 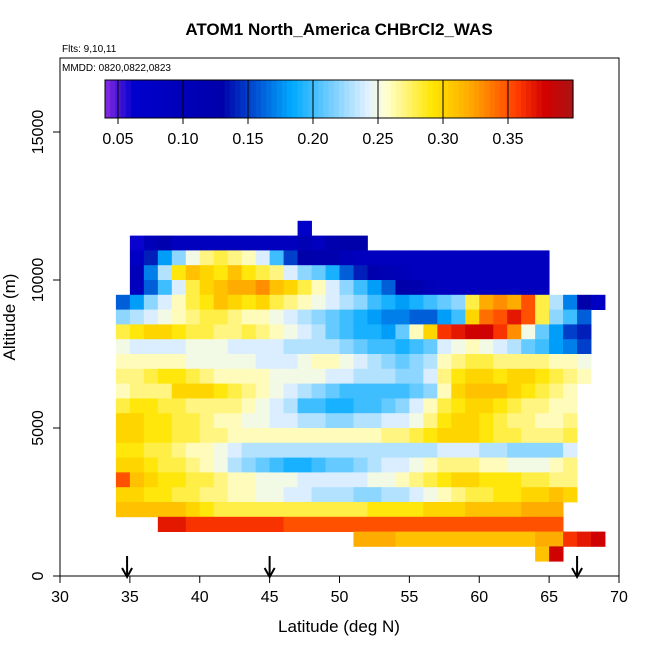 What do you see at coordinates (60, 597) in the screenshot?
I see `x-tick-label: 30` at bounding box center [60, 597].